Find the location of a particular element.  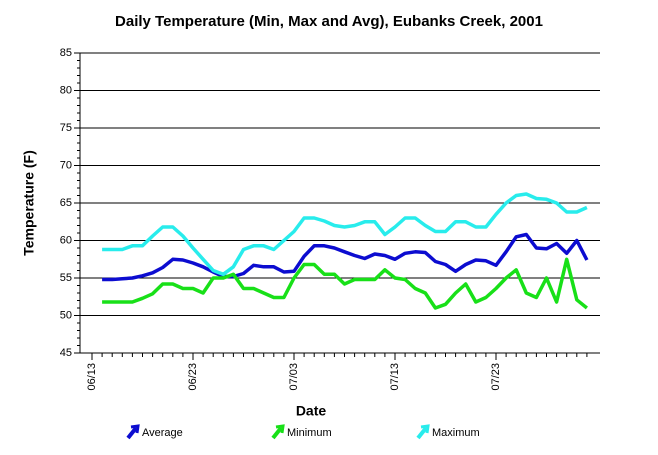

x-axis-title: Date is located at coordinates (311, 411).